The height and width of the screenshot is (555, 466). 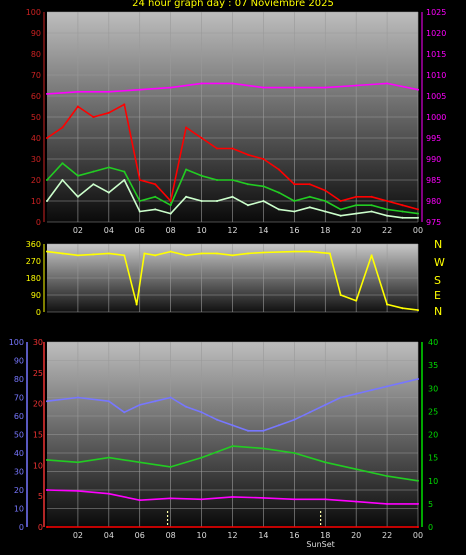 I want to click on y-right-1-tick: 1005, so click(x=436, y=96).